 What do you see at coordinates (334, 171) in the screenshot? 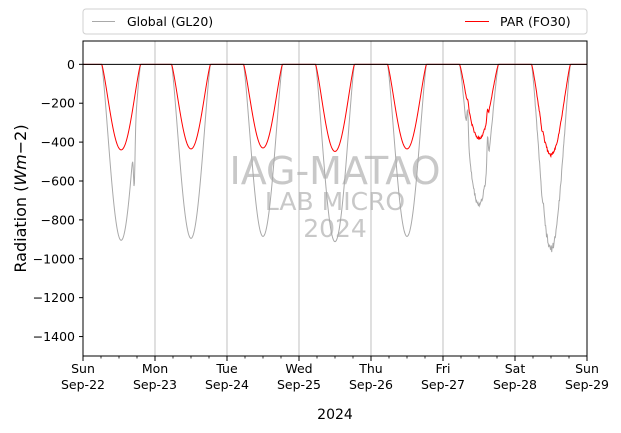
I see `watermark-line: IAG-MATAO` at bounding box center [334, 171].